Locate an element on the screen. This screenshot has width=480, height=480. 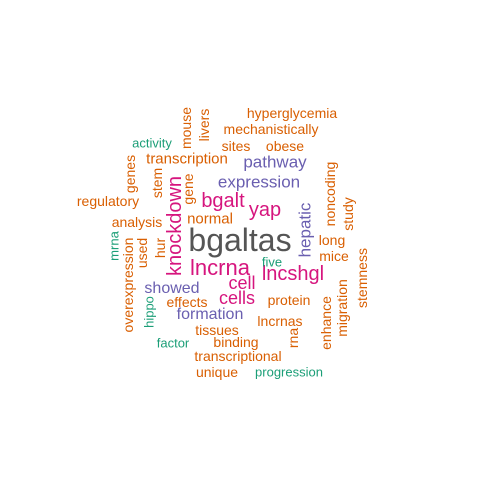
word-binding: binding is located at coordinates (236, 342).